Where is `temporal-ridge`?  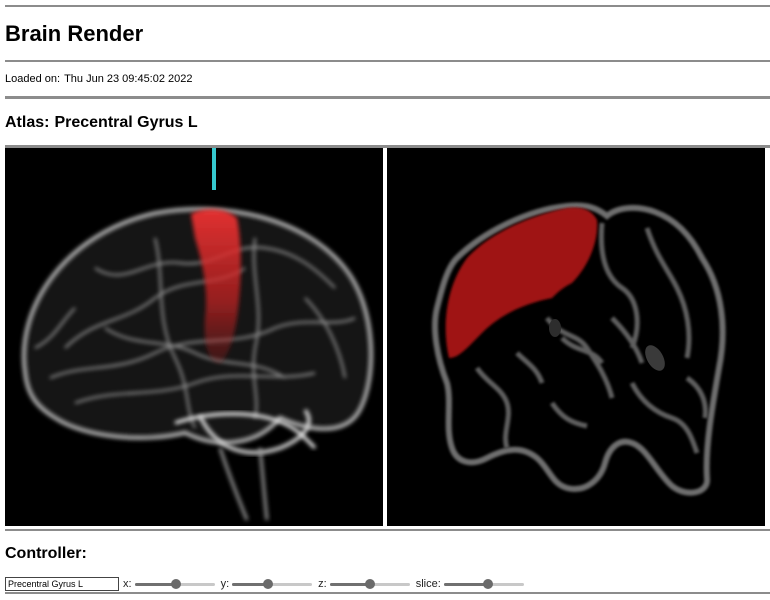
temporal-ridge is located at coordinates (245, 431).